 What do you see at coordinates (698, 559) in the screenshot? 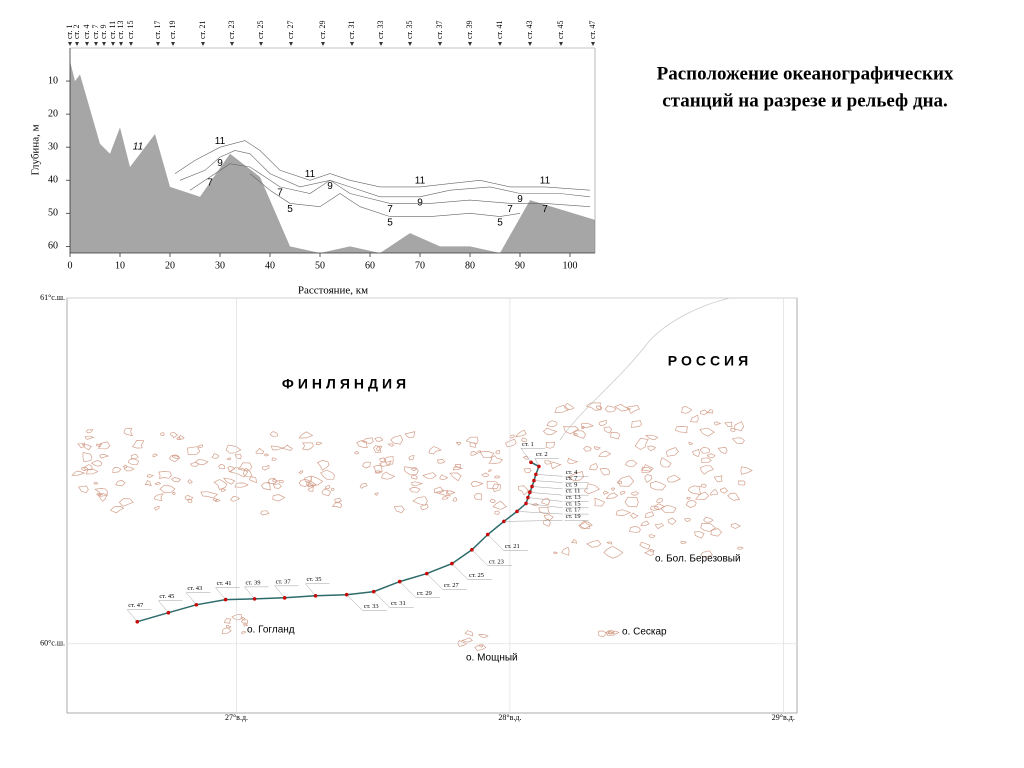
I see `place-name: о. Бол. Березовый` at bounding box center [698, 559].